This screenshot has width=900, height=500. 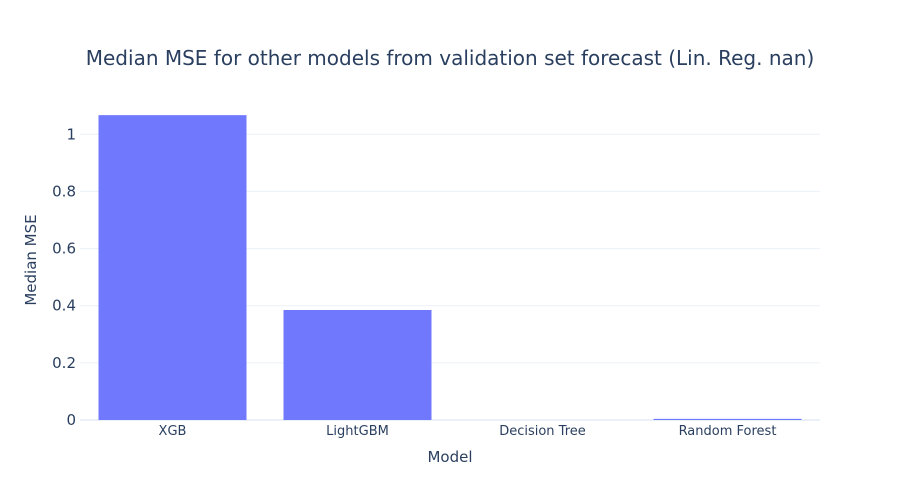 I want to click on x-tick-labels: XGB LightGBM Decision Tree Random Forest, so click(x=468, y=431).